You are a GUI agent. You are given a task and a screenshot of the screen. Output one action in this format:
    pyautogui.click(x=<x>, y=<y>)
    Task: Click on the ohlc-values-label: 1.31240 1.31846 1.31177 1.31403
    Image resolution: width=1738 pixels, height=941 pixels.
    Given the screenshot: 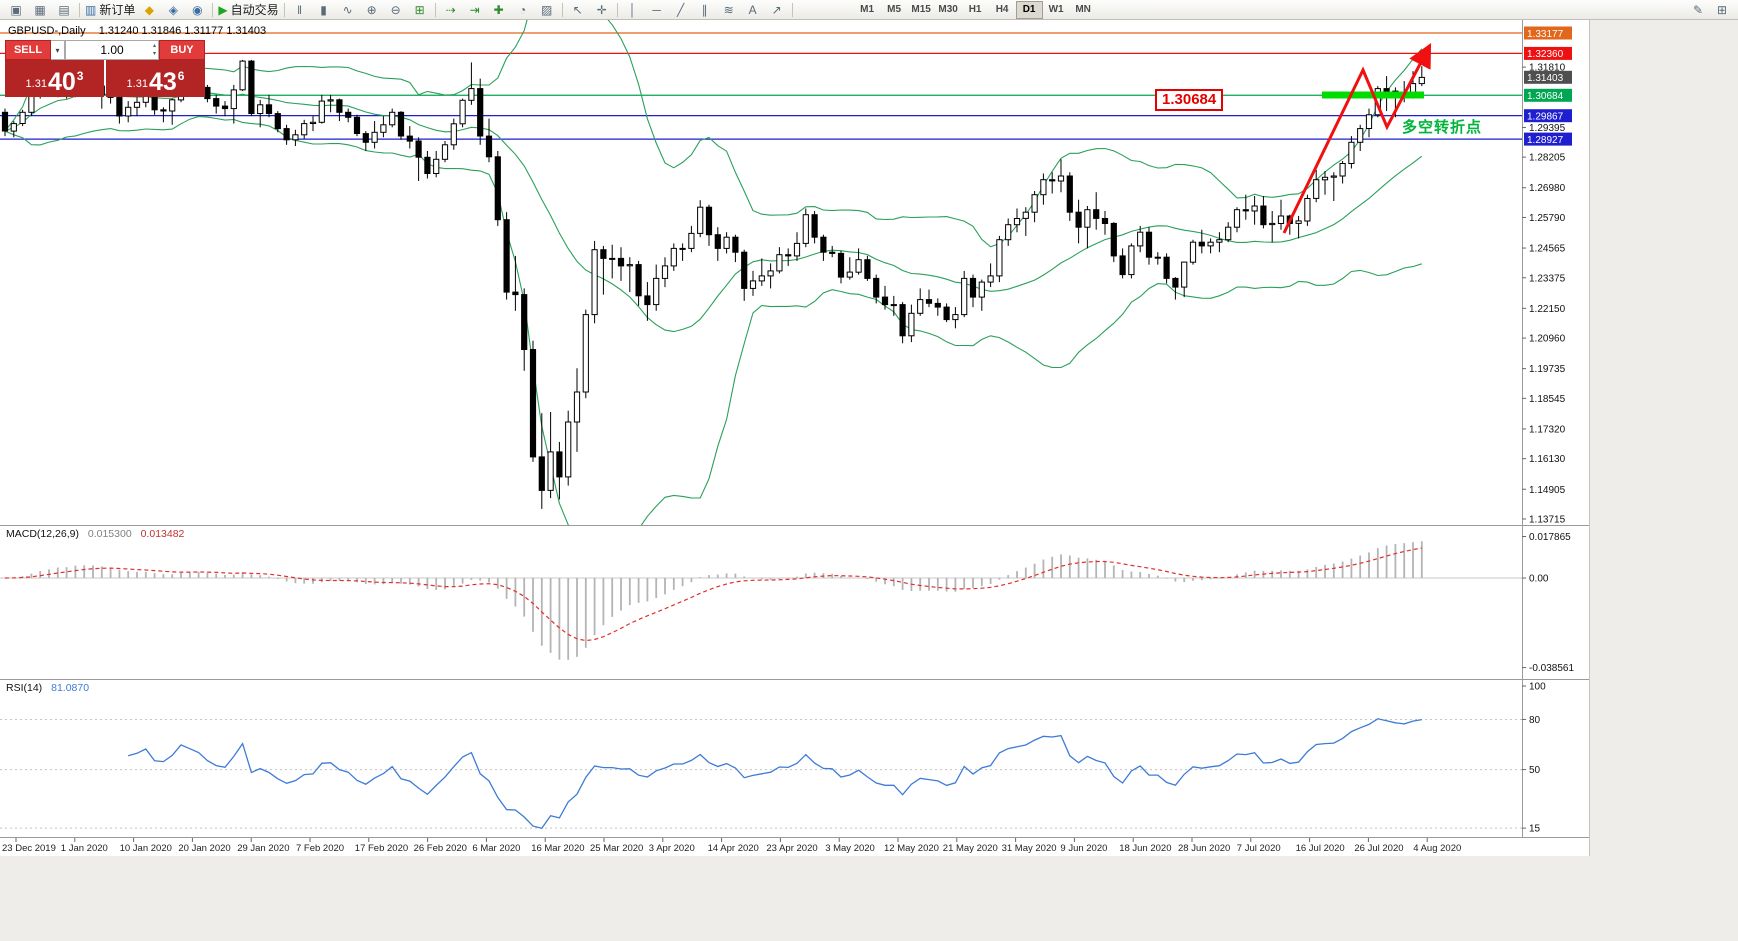 What is the action you would take?
    pyautogui.click(x=182, y=31)
    